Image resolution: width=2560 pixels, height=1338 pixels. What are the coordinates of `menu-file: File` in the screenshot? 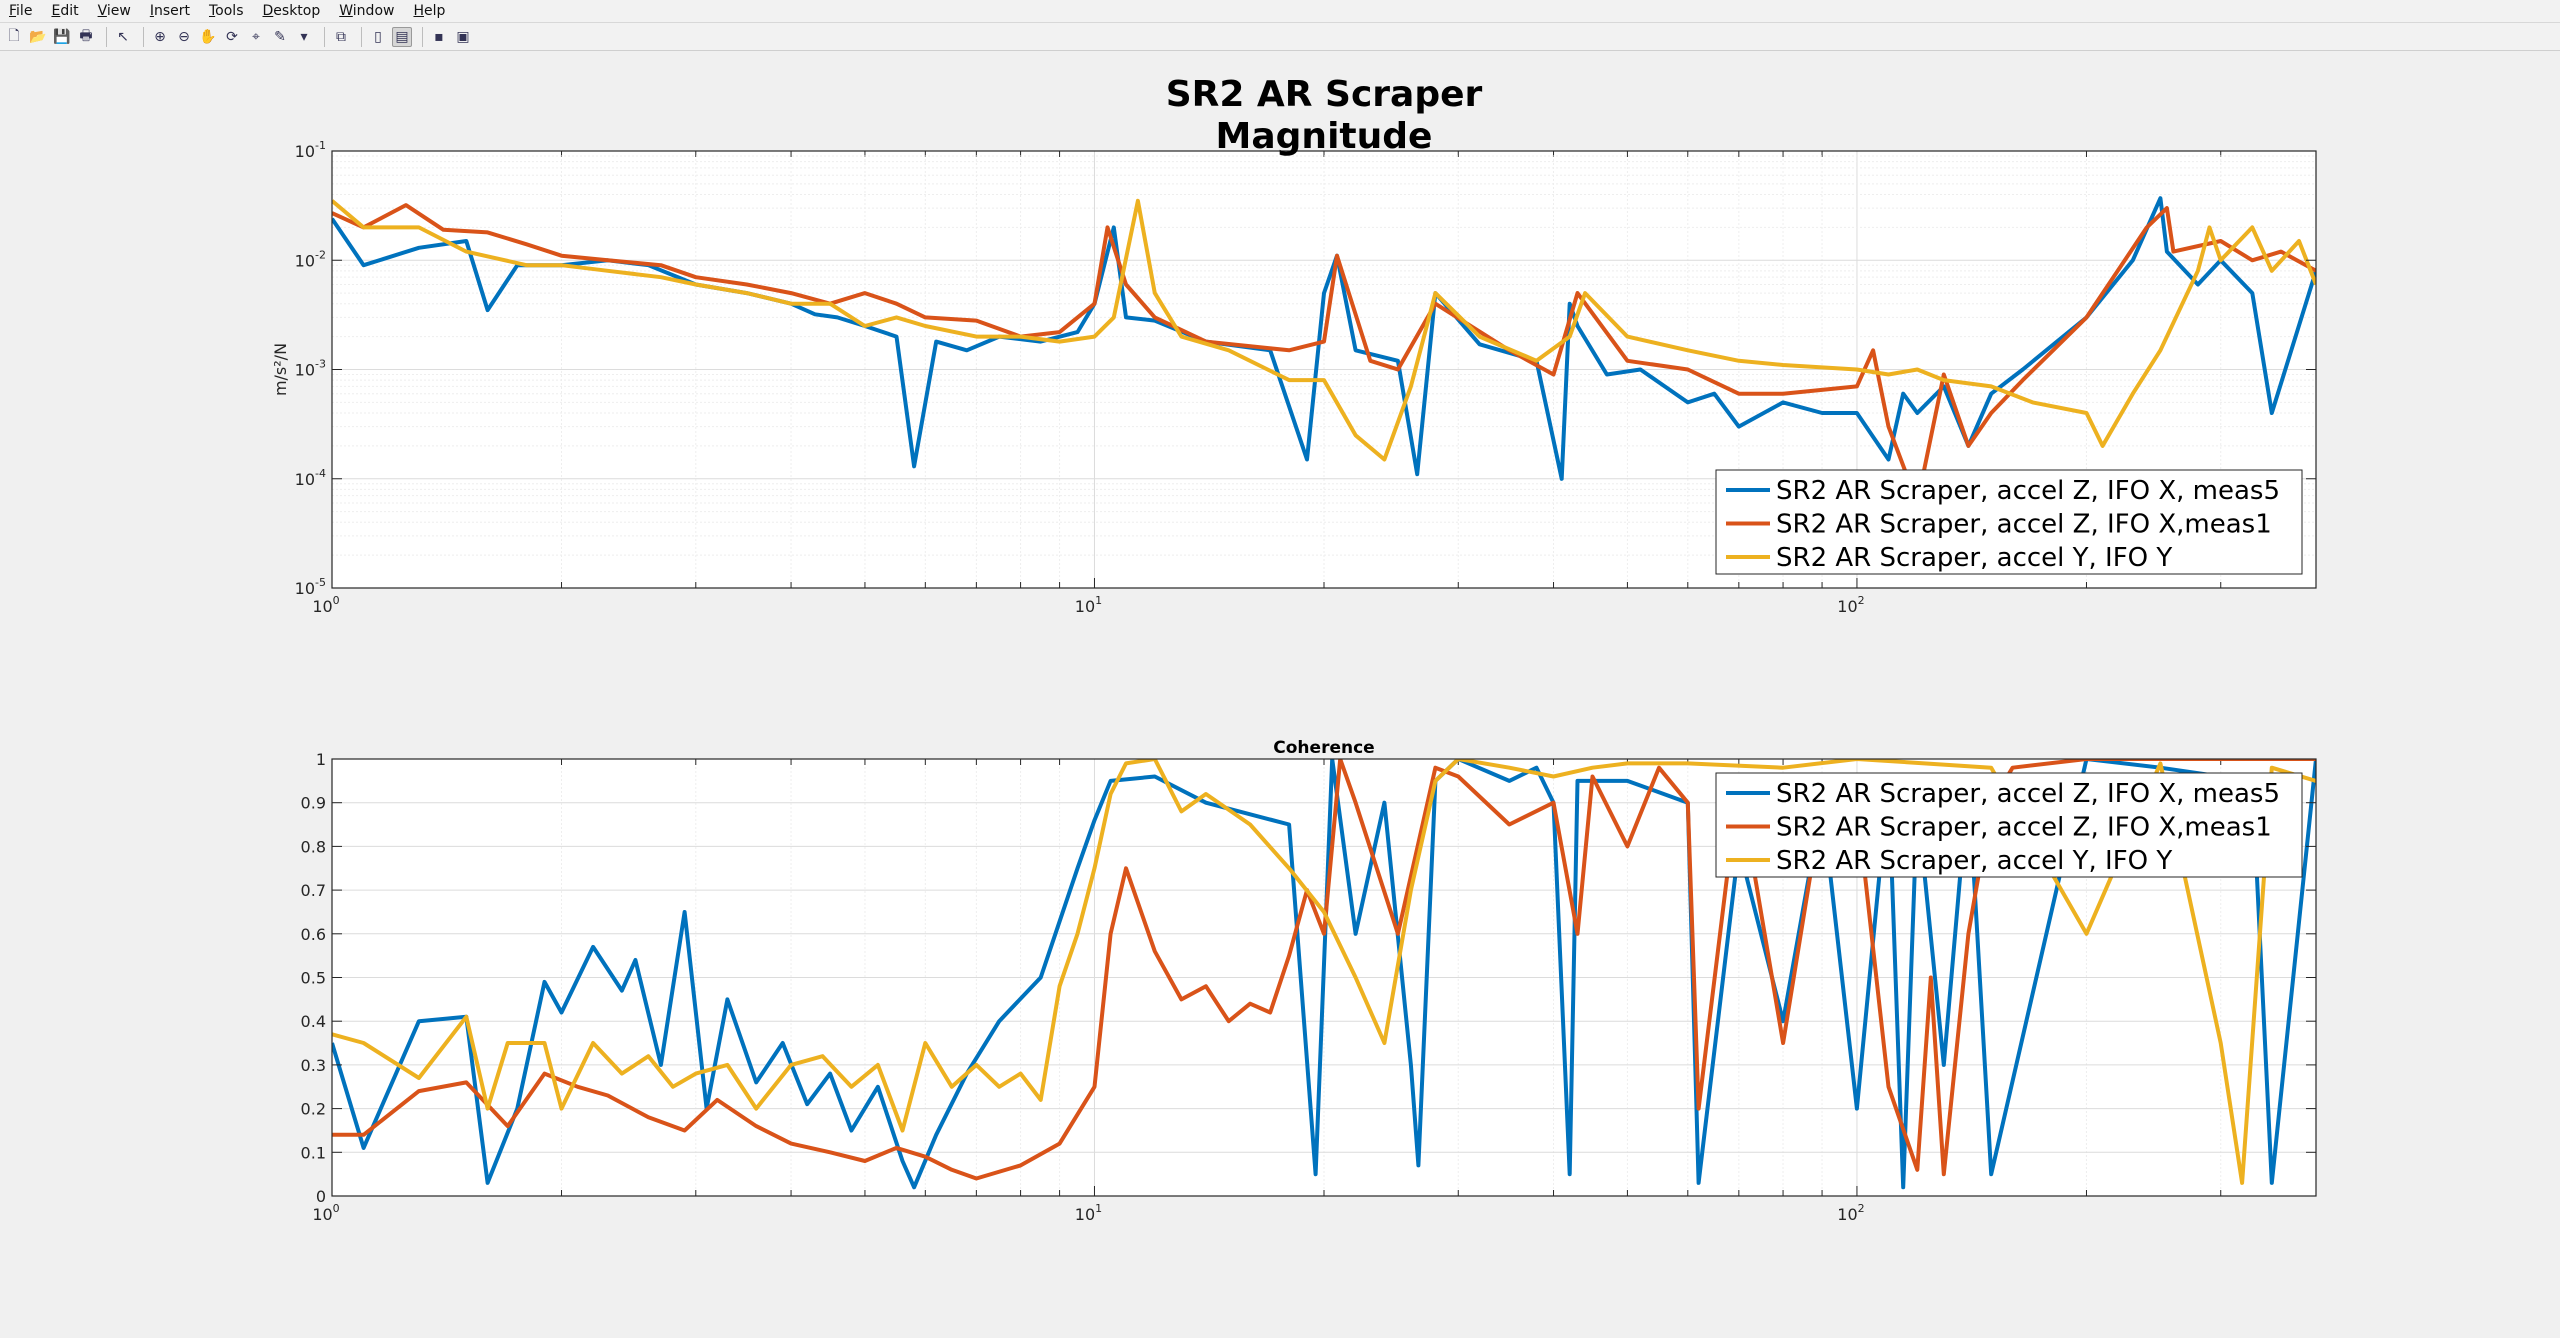 It's located at (21, 11).